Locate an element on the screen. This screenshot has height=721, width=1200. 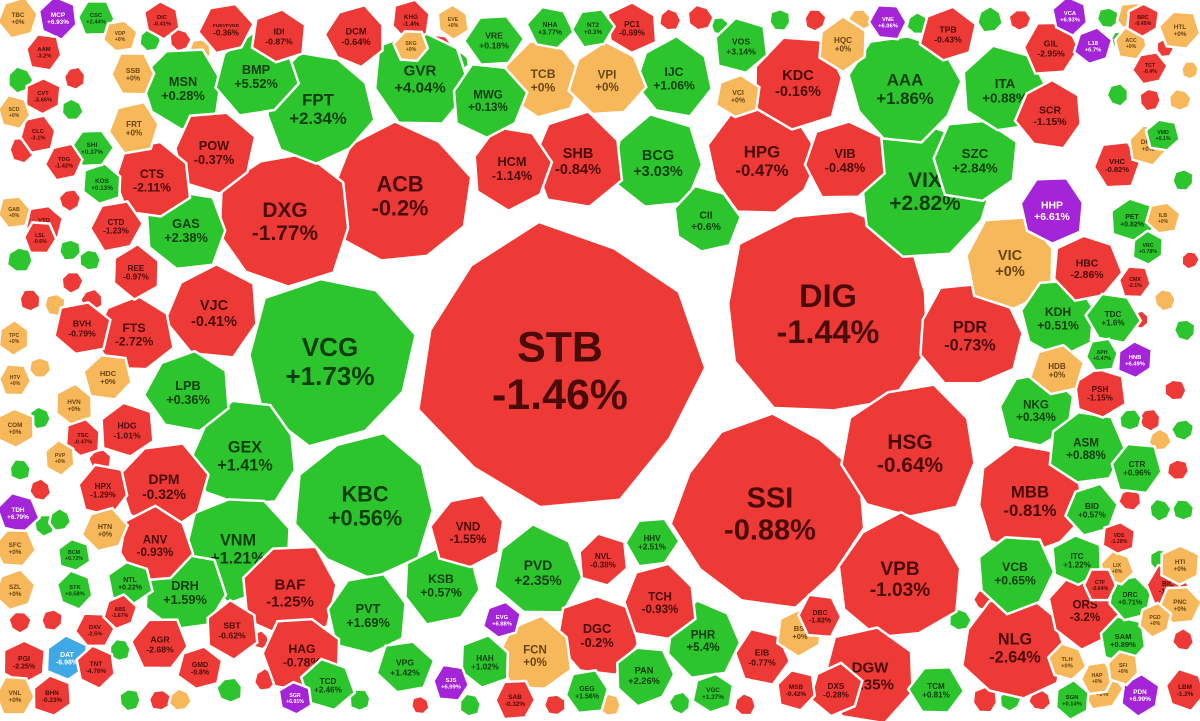
heatmap-cell-nha: NHA+3.77% is located at coordinates (550, 27).